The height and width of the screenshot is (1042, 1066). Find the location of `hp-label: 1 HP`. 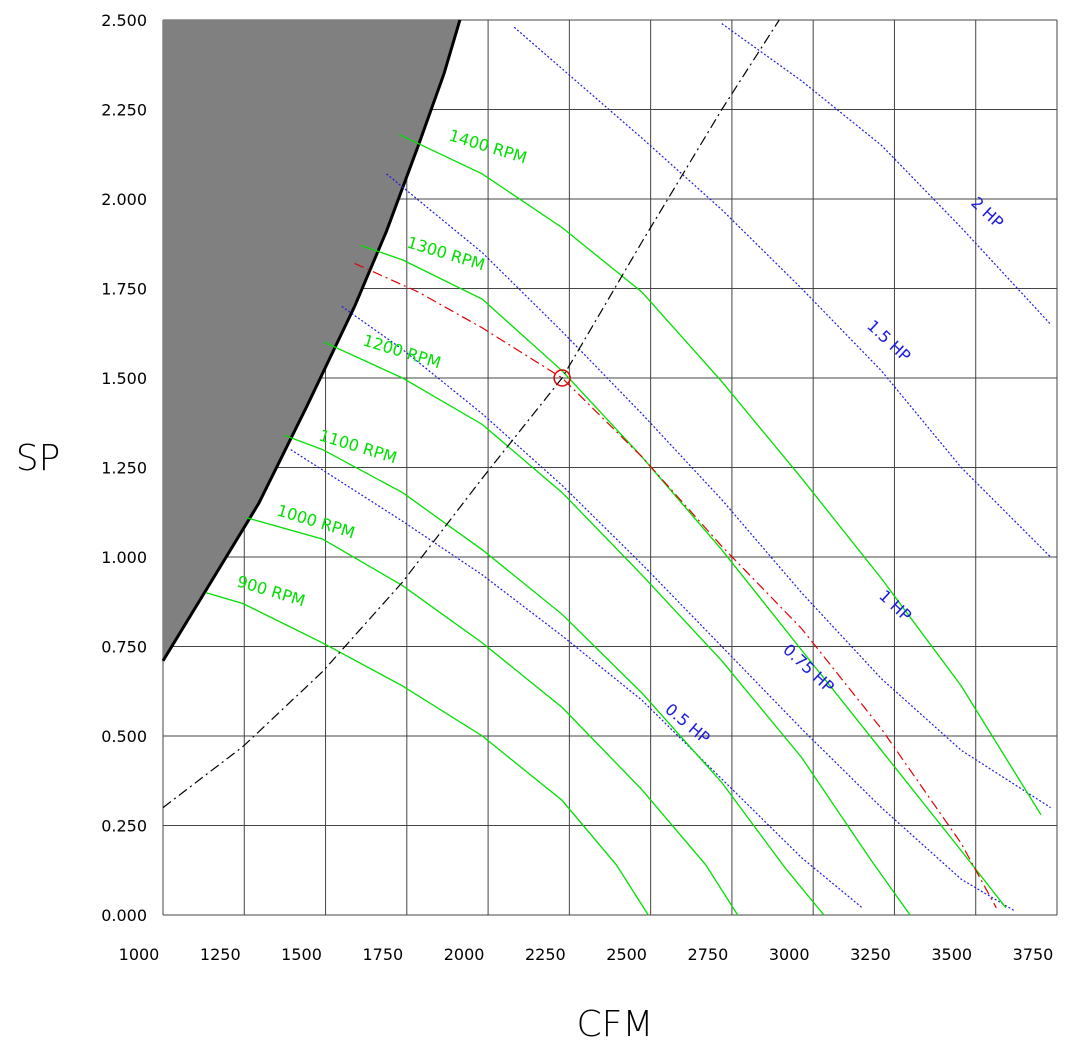

hp-label: 1 HP is located at coordinates (895, 605).